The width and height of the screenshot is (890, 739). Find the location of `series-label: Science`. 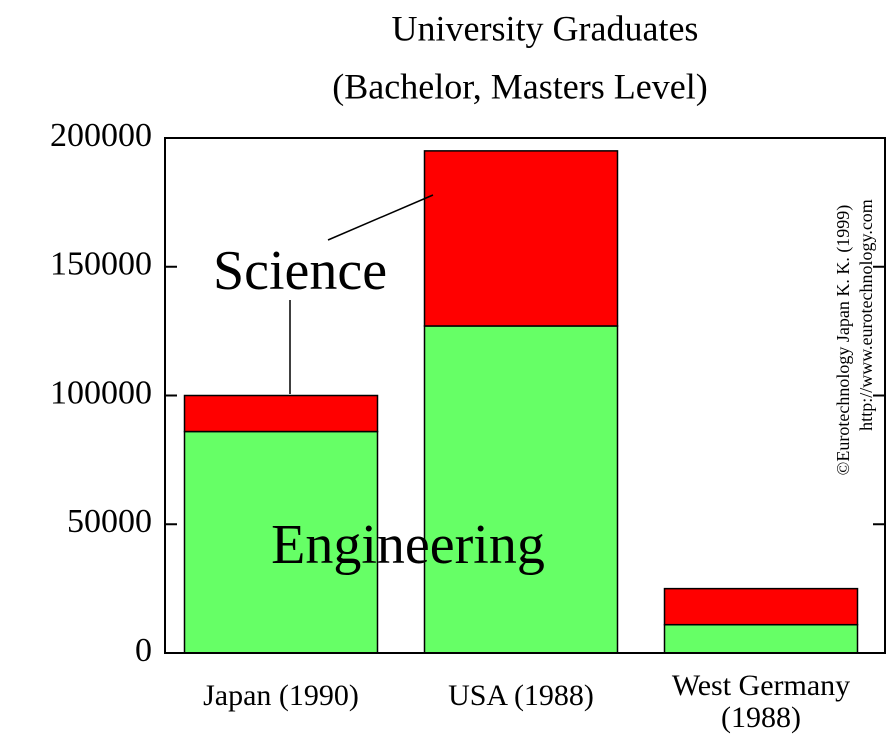

series-label: Science is located at coordinates (300, 271).